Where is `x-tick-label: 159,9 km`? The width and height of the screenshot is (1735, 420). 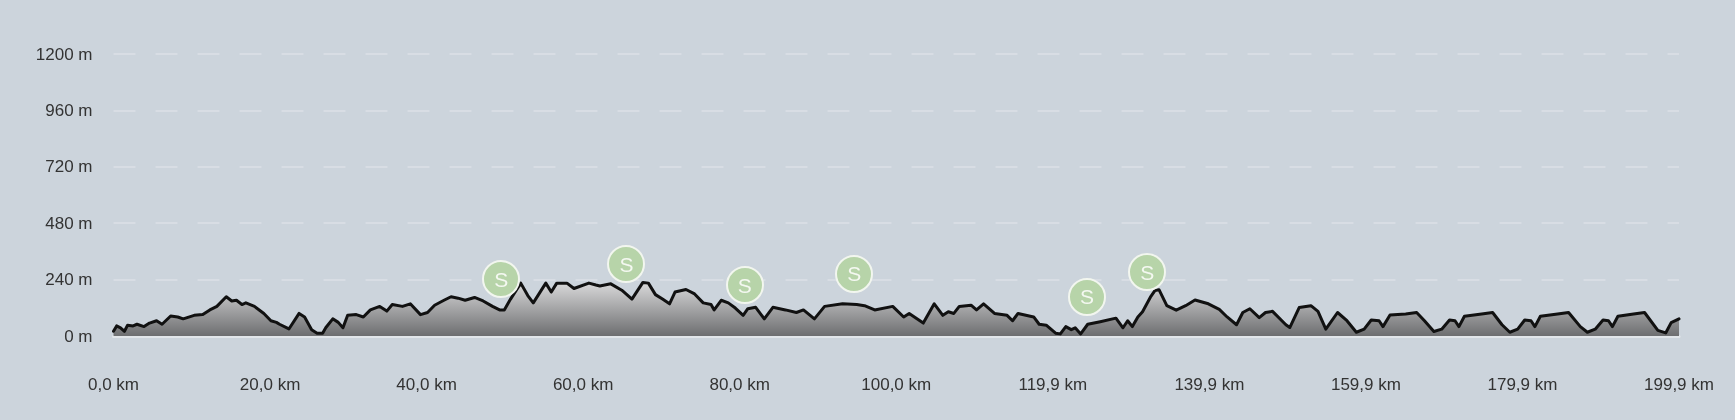 x-tick-label: 159,9 km is located at coordinates (1365, 384).